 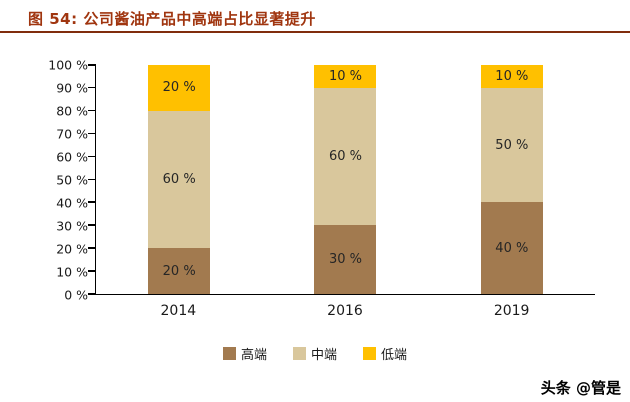 What do you see at coordinates (315, 32) in the screenshot?
I see `title-underline` at bounding box center [315, 32].